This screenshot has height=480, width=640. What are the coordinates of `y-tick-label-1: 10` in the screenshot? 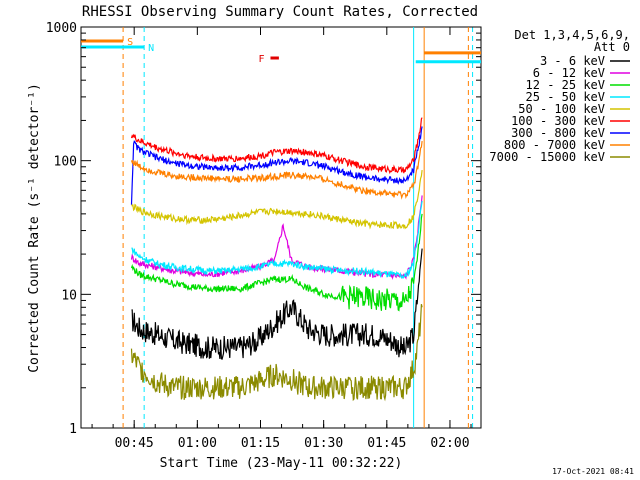 It's located at (69, 295).